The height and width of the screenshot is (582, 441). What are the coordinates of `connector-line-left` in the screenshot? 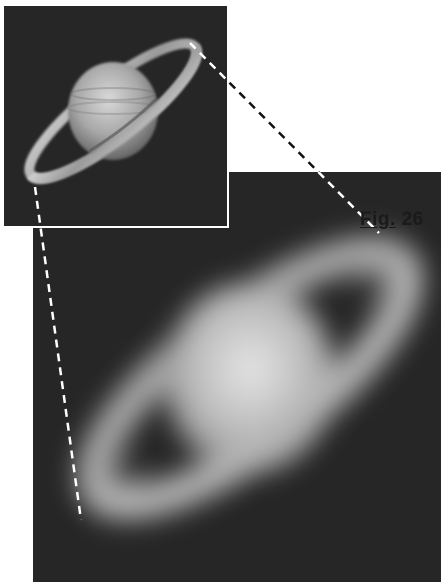 It's located at (58, 353).